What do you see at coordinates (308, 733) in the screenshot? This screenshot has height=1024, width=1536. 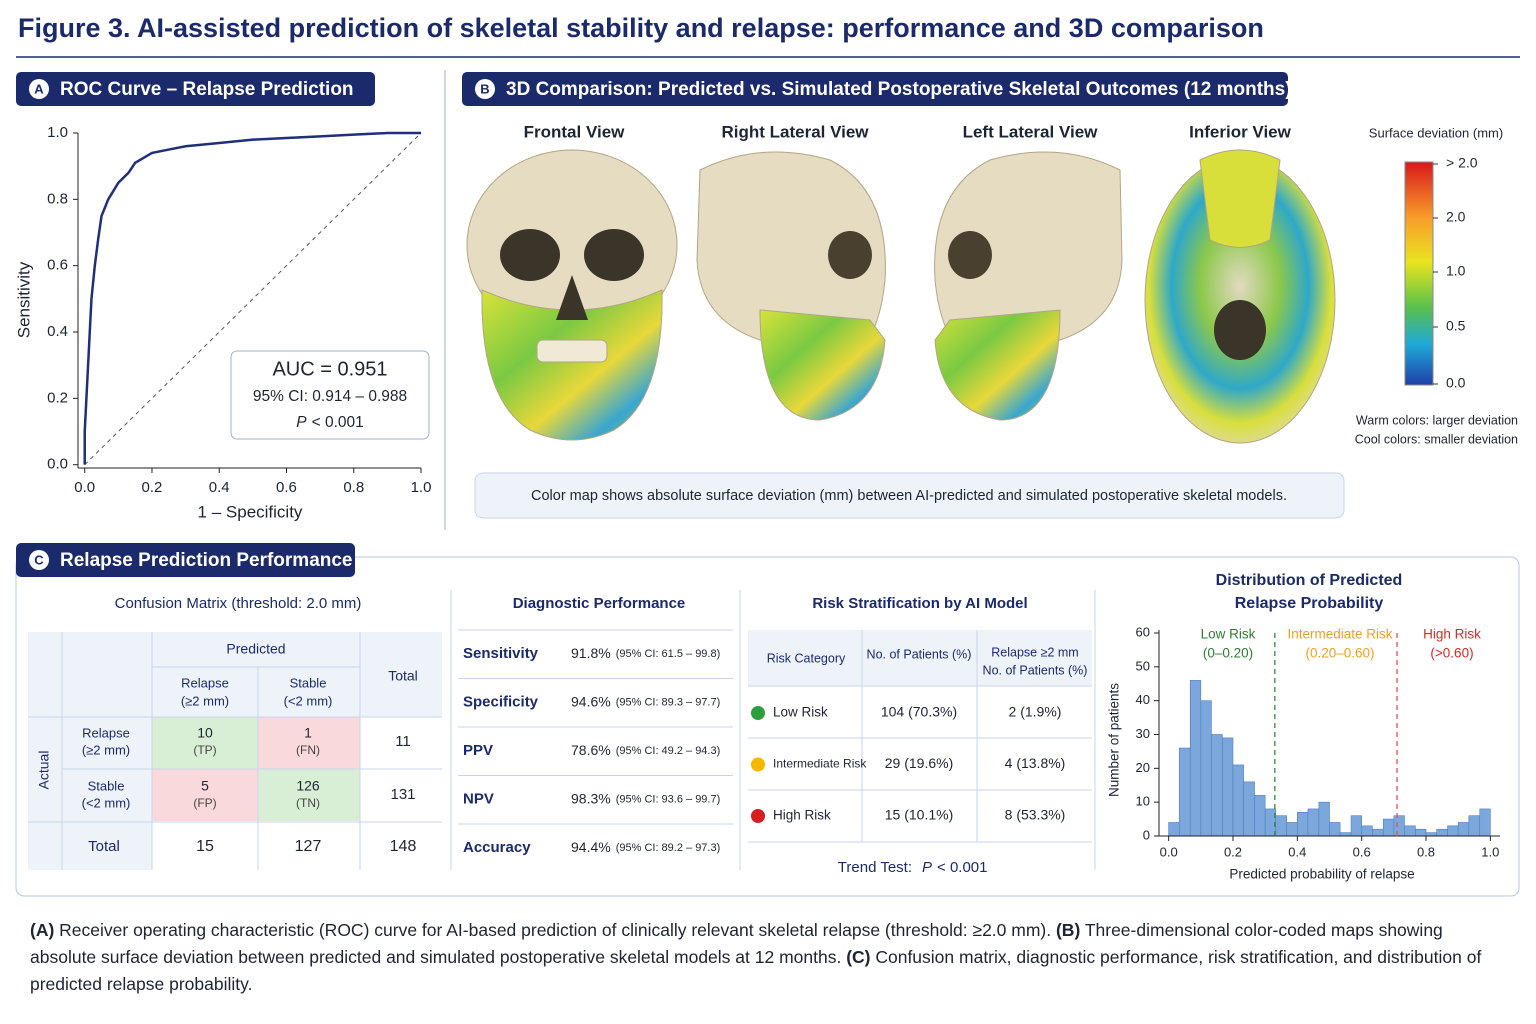 I see `cell: 1` at bounding box center [308, 733].